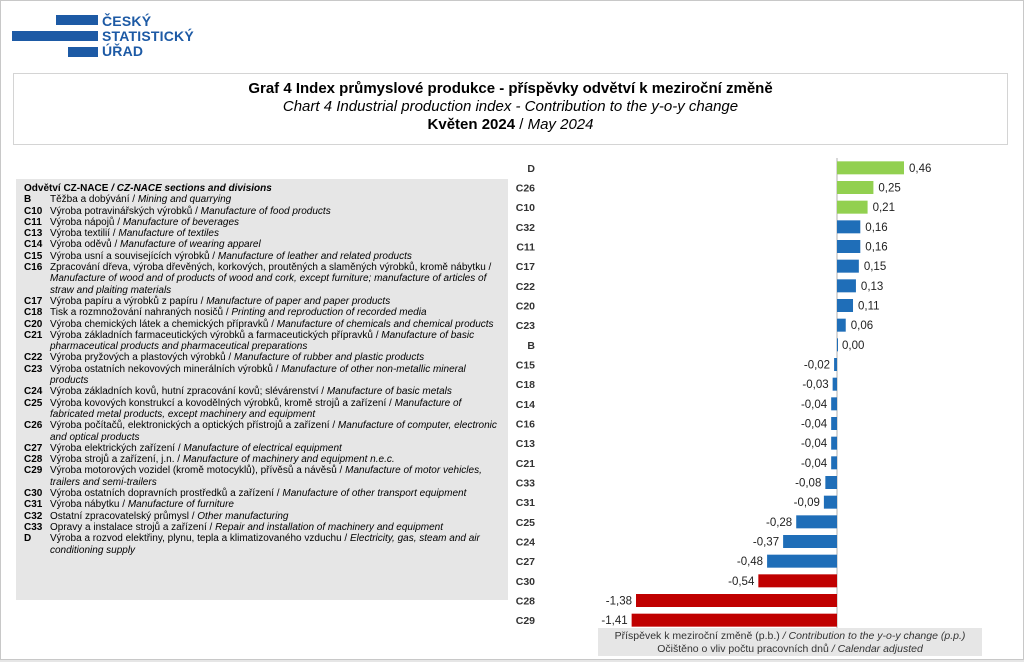  I want to click on data-label: -0,02, so click(817, 366).